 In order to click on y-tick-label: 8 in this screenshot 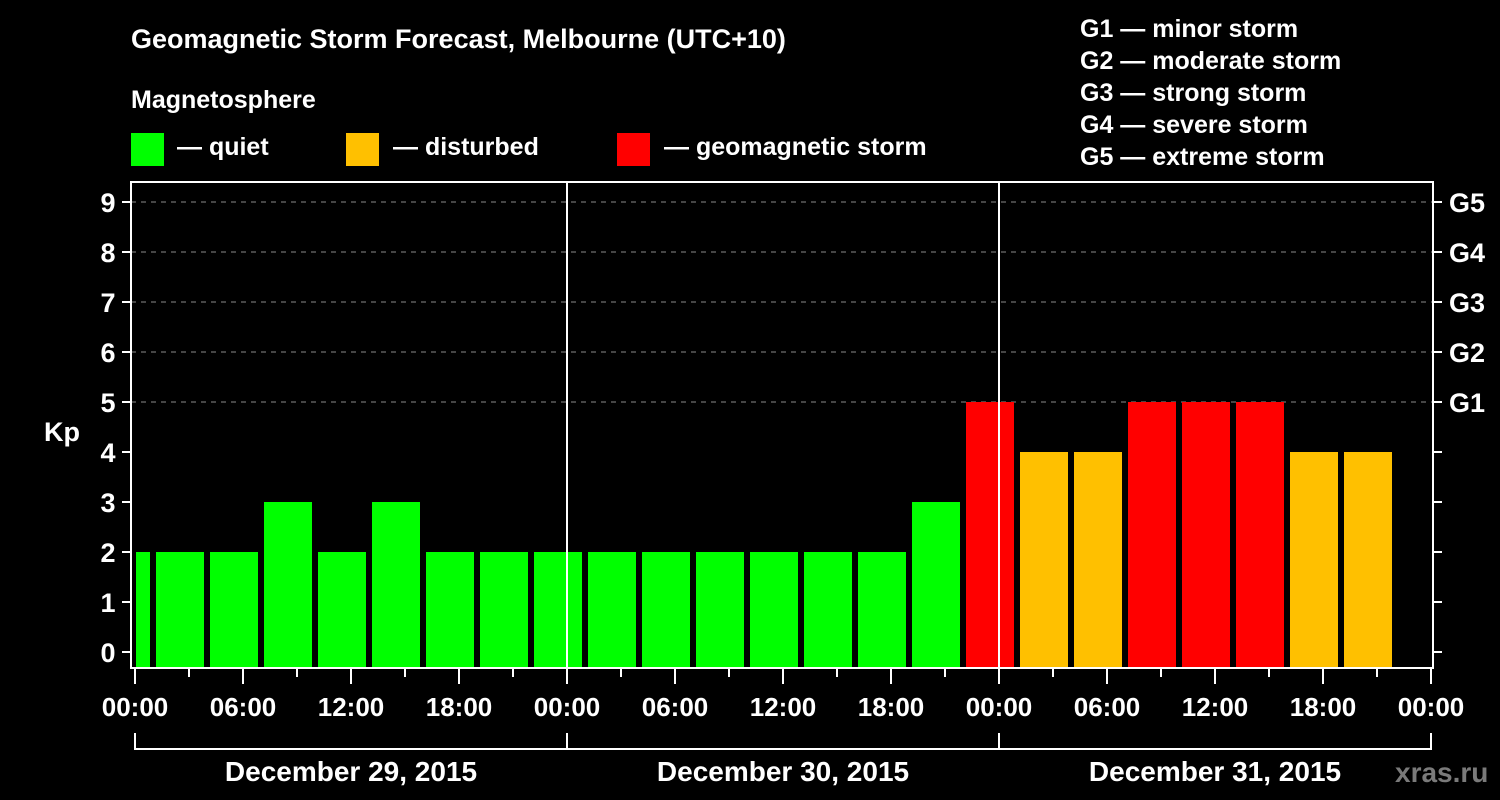, I will do `click(107, 253)`.